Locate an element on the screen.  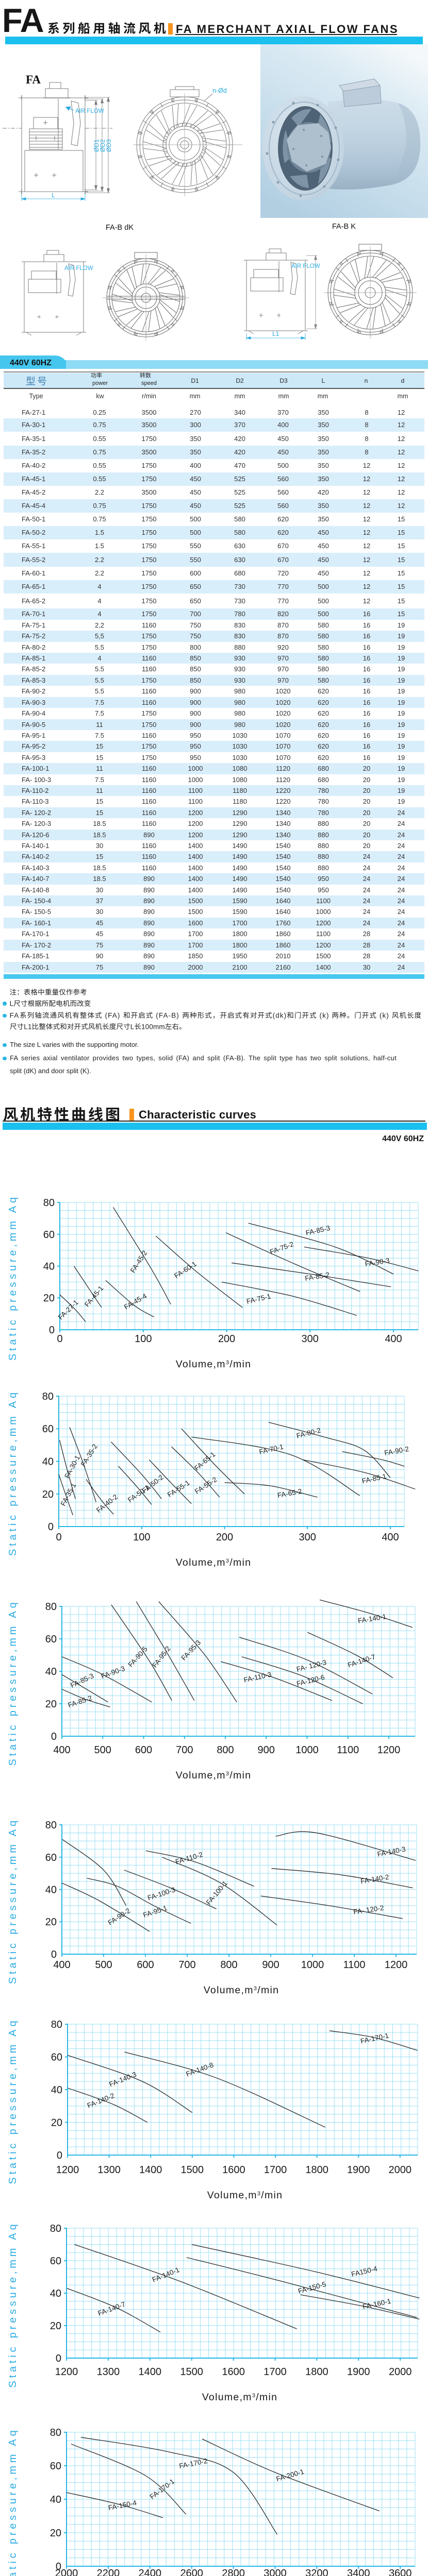
svg-text: (dk) is located at coordinates (280, 1016).